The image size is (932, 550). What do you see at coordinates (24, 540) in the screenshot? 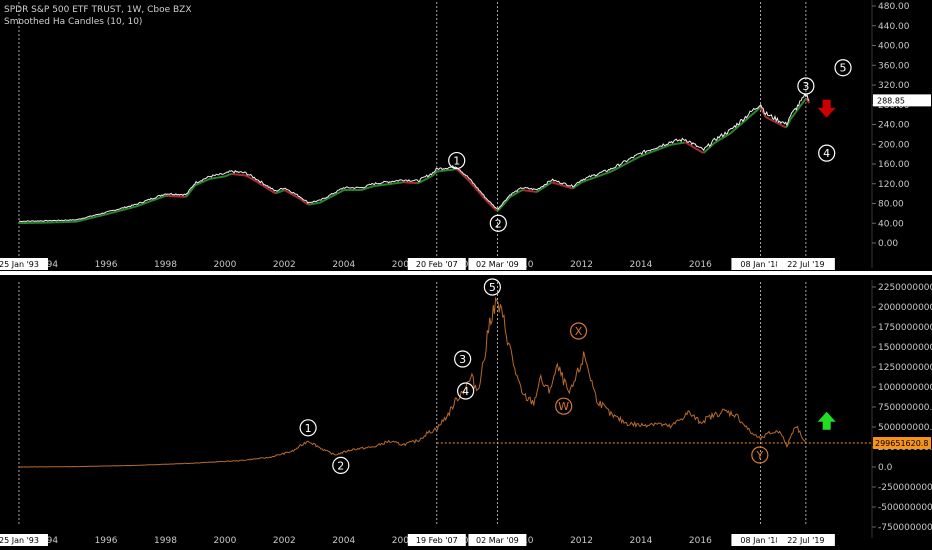
I see `volume-date-tag-bg` at bounding box center [24, 540].